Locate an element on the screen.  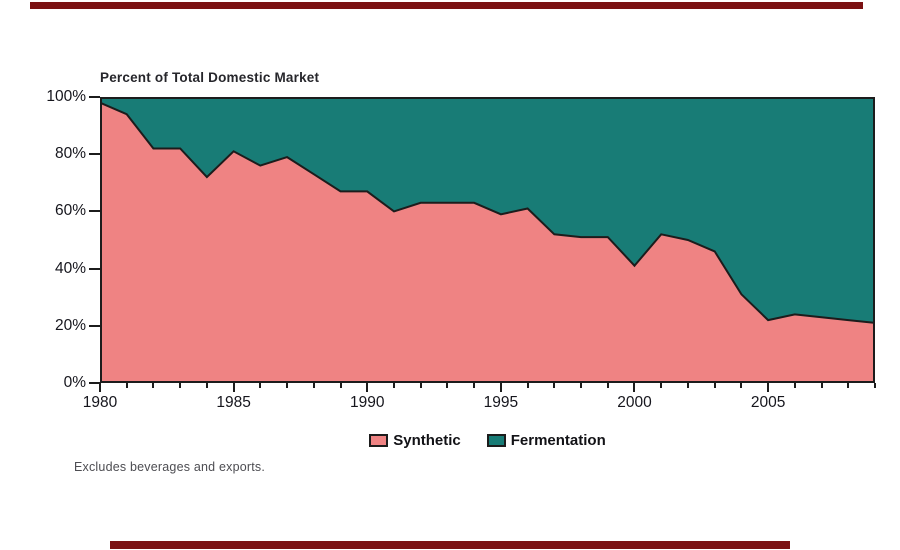
x-tick-label: 1985 is located at coordinates (233, 402).